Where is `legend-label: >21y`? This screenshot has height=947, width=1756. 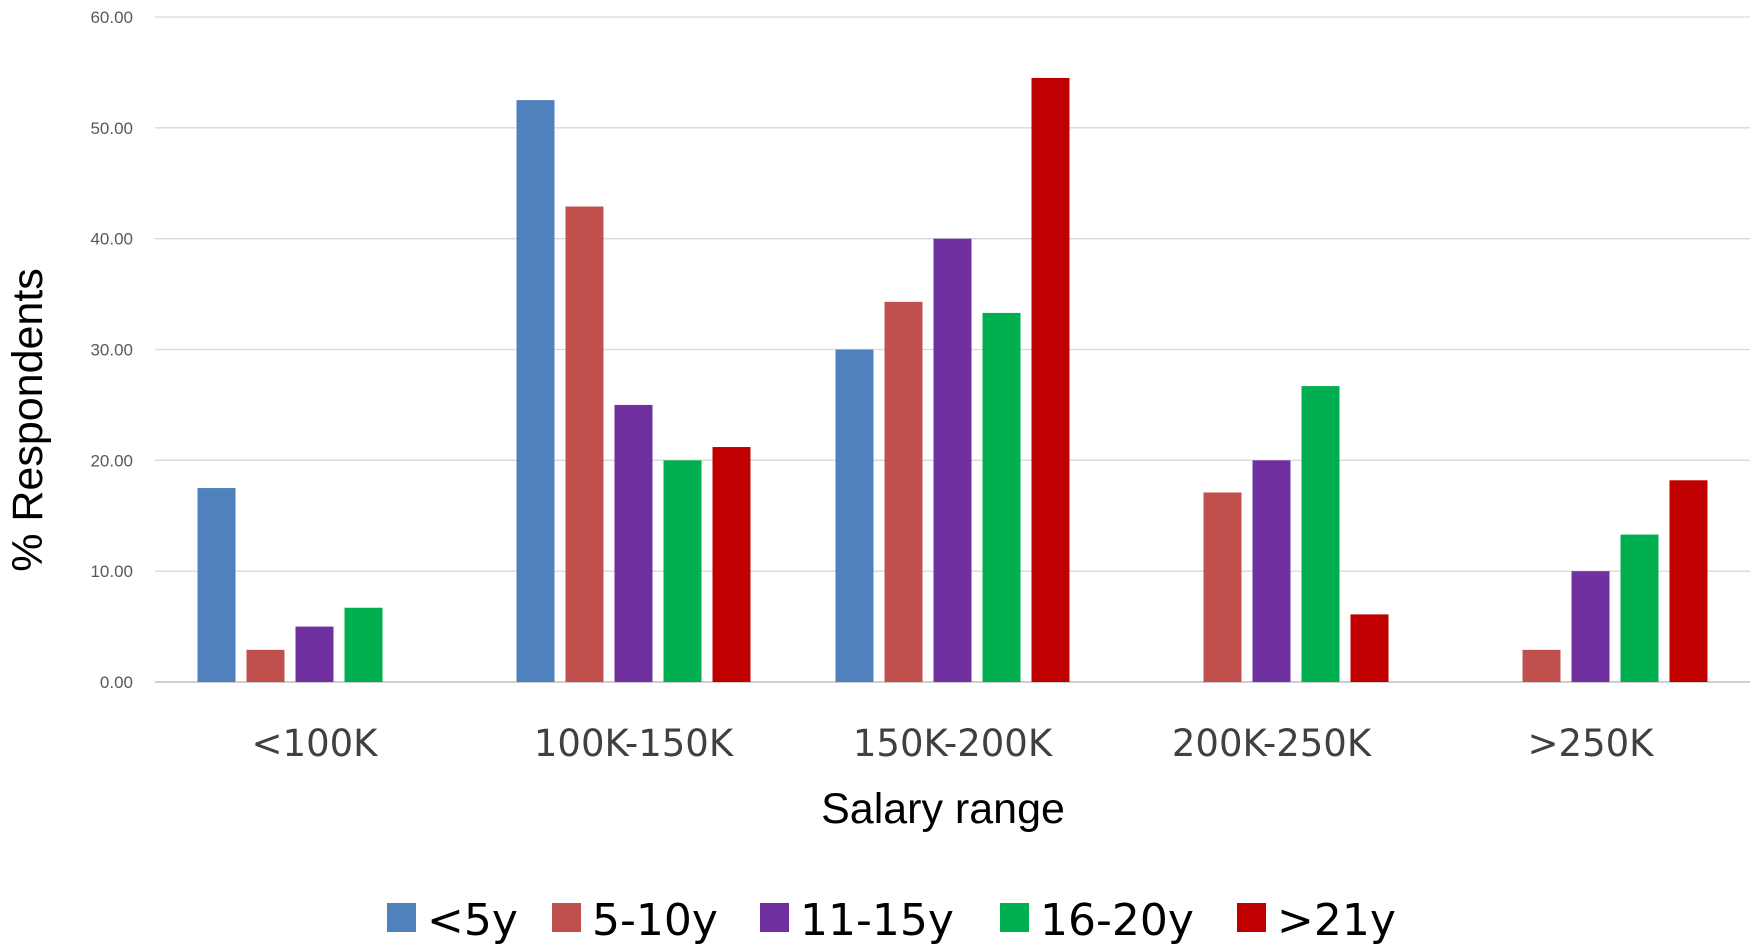 legend-label: >21y is located at coordinates (1336, 920).